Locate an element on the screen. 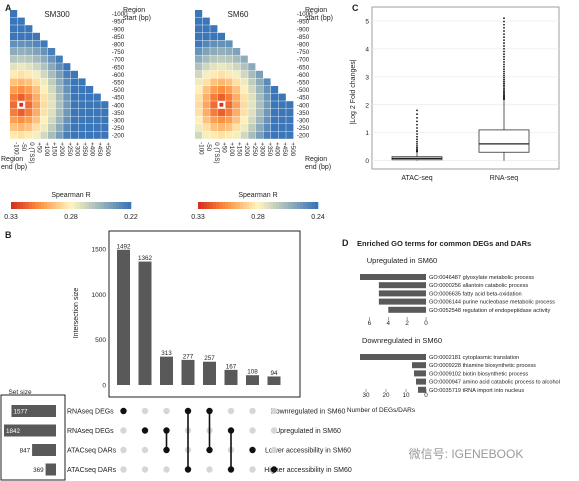  region-start-label: start (bp) is located at coordinates (137, 18).